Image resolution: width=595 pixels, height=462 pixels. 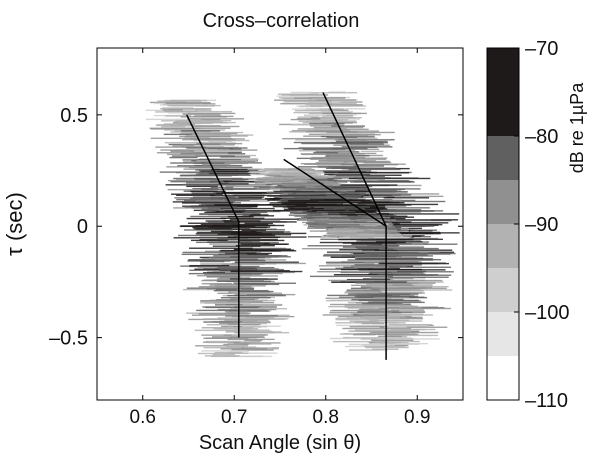 What do you see at coordinates (326, 417) in the screenshot?
I see `x-tick-label: 0.8` at bounding box center [326, 417].